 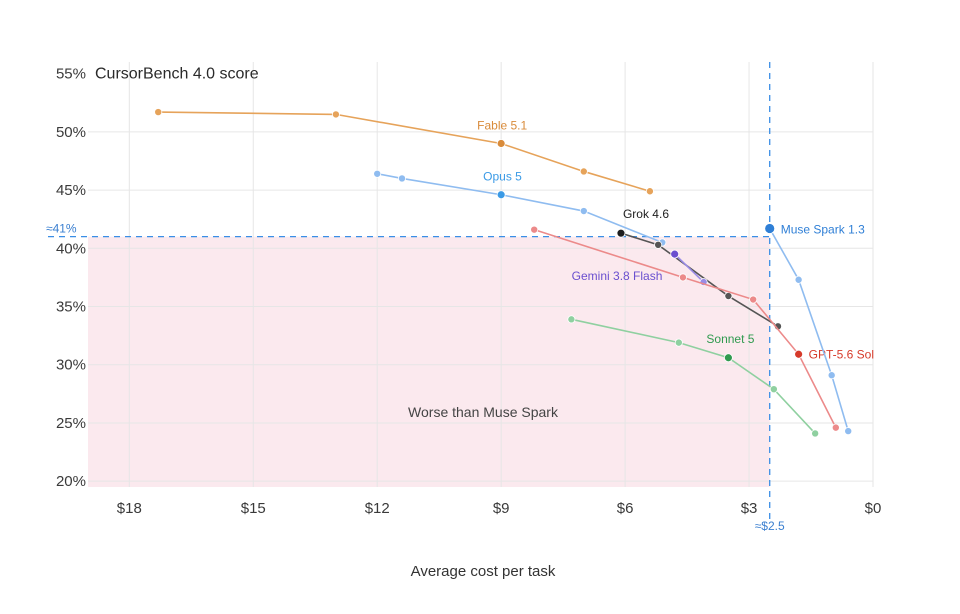 I want to click on x-tick-label: $0, so click(x=873, y=508).